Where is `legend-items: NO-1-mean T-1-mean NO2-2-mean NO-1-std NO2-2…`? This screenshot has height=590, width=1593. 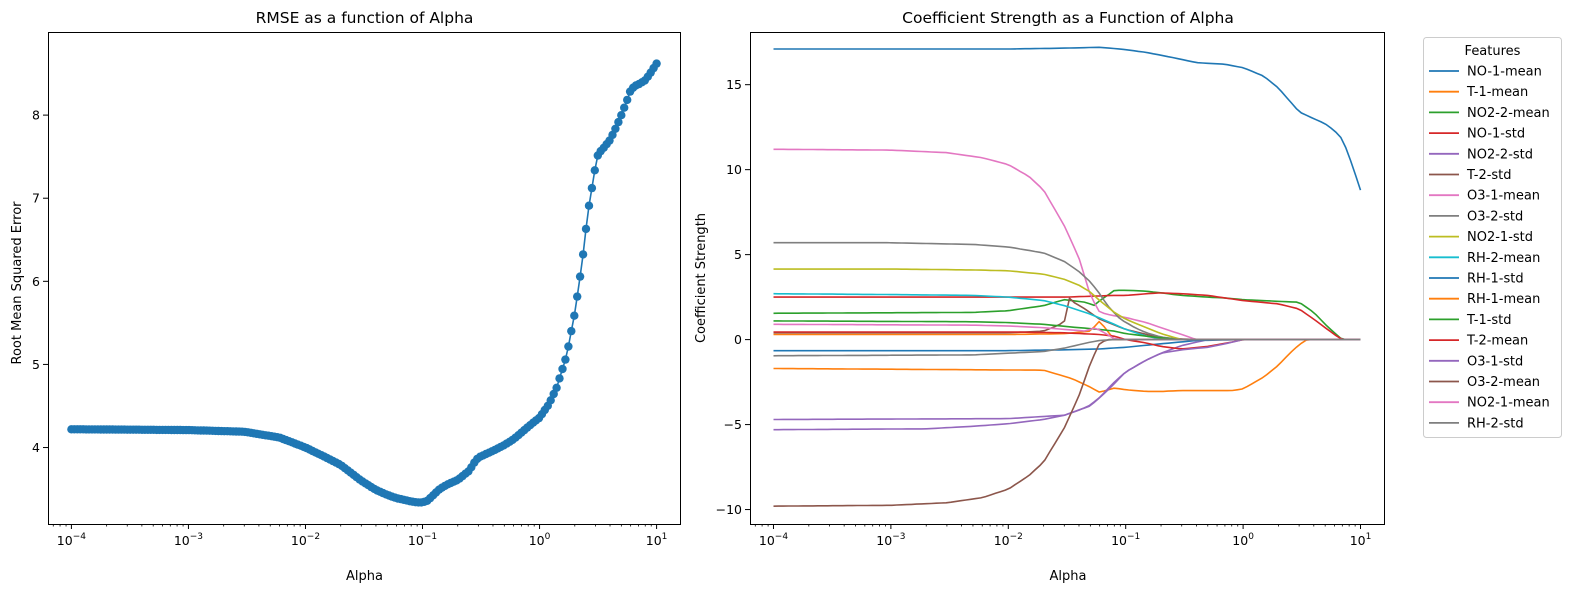
legend-items: NO-1-mean T-1-mean NO2-2-mean NO-1-std NO2-2… is located at coordinates (1489, 248).